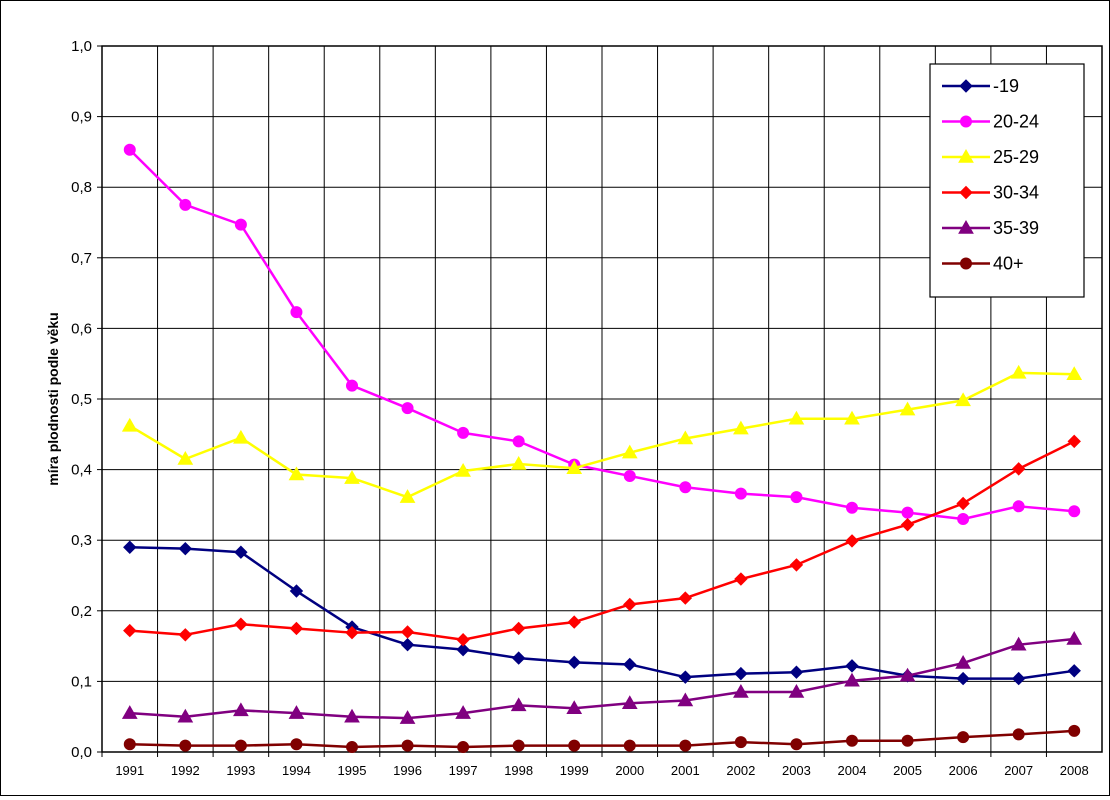 This screenshot has width=1110, height=800. What do you see at coordinates (81, 117) in the screenshot?
I see `y-tick-label: 0,9` at bounding box center [81, 117].